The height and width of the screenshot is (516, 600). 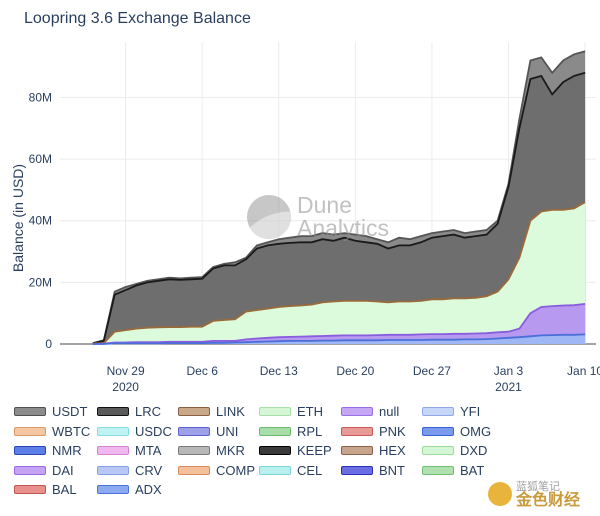 I want to click on legend-label: KEEP, so click(x=314, y=450).